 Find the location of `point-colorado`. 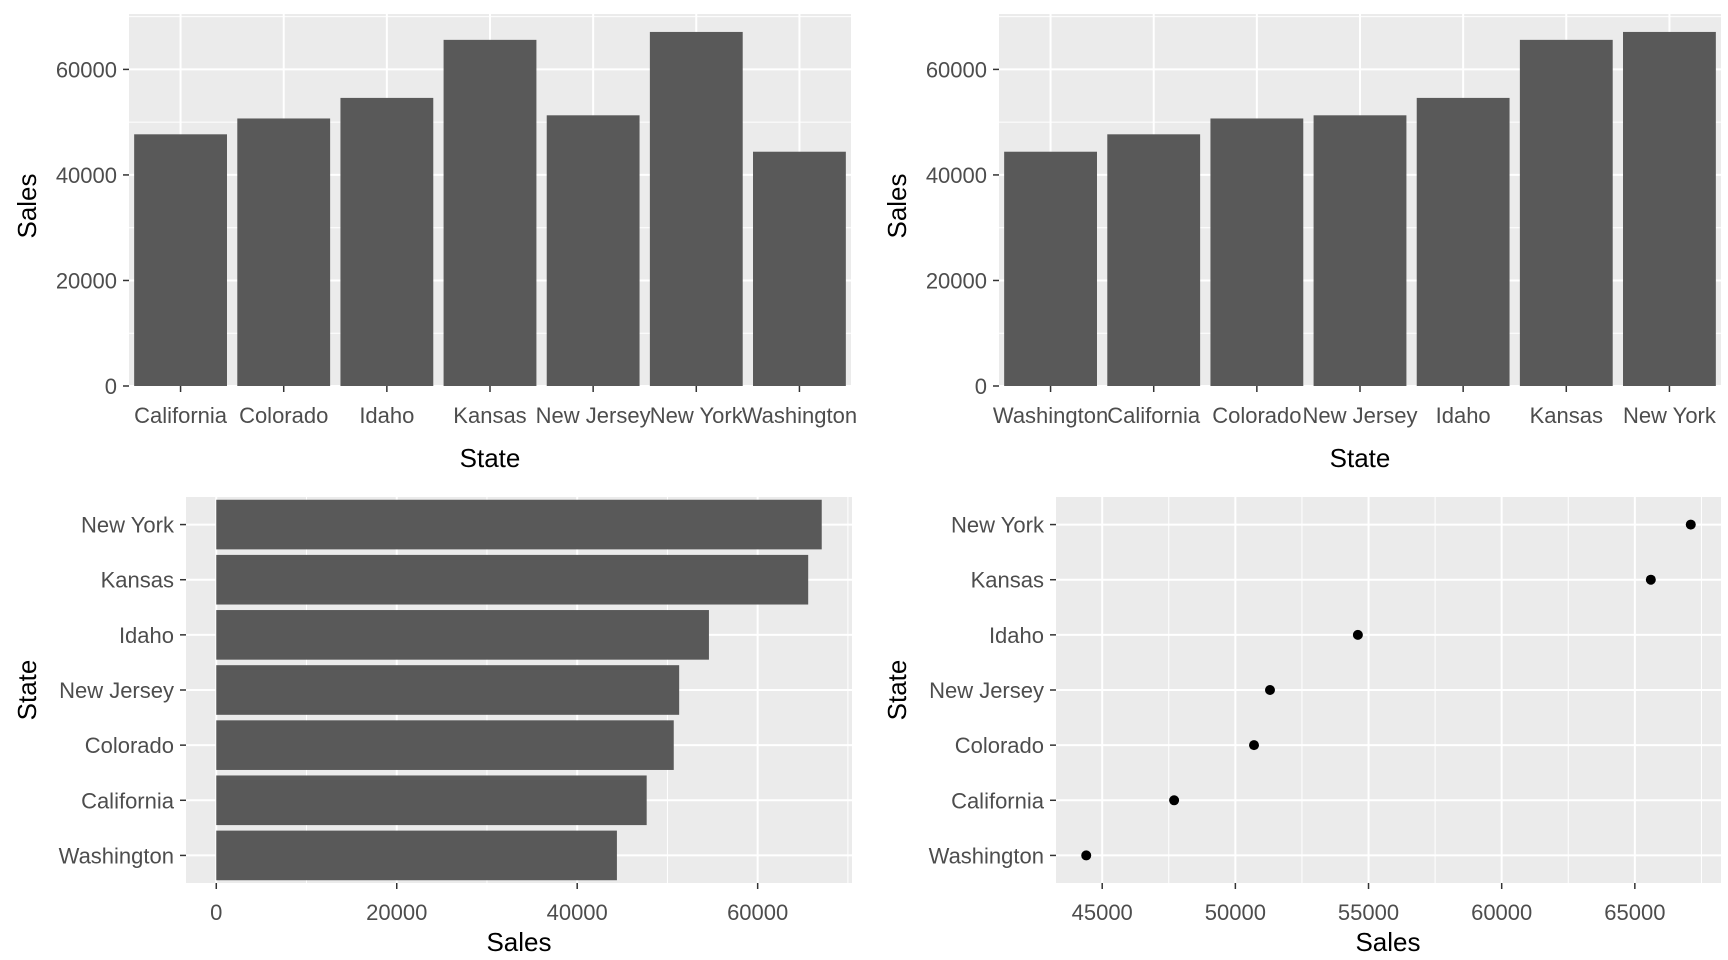

point-colorado is located at coordinates (1254, 745).